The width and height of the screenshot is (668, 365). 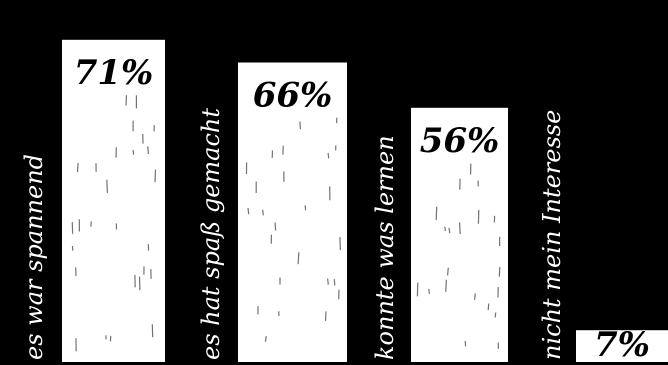 What do you see at coordinates (34, 257) in the screenshot?
I see `category-label-es-war-spannend: es war spannend` at bounding box center [34, 257].